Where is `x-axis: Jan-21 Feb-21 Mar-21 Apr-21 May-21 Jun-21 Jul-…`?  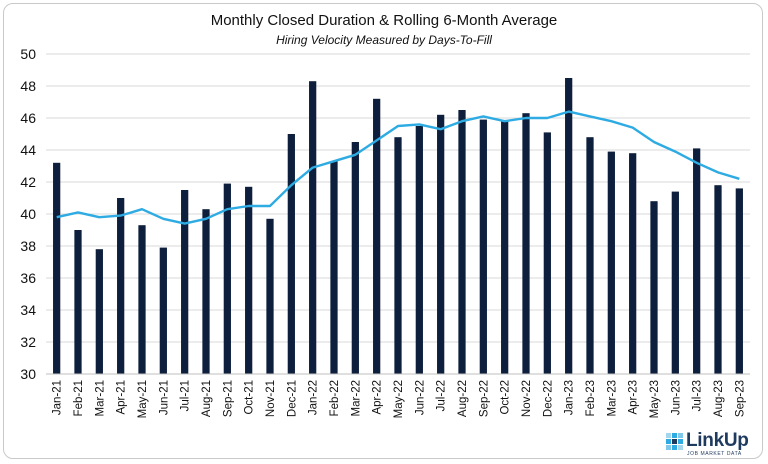 x-axis: Jan-21 Feb-21 Mar-21 Apr-21 May-21 Jun-21 Jul-… is located at coordinates (399, 399).